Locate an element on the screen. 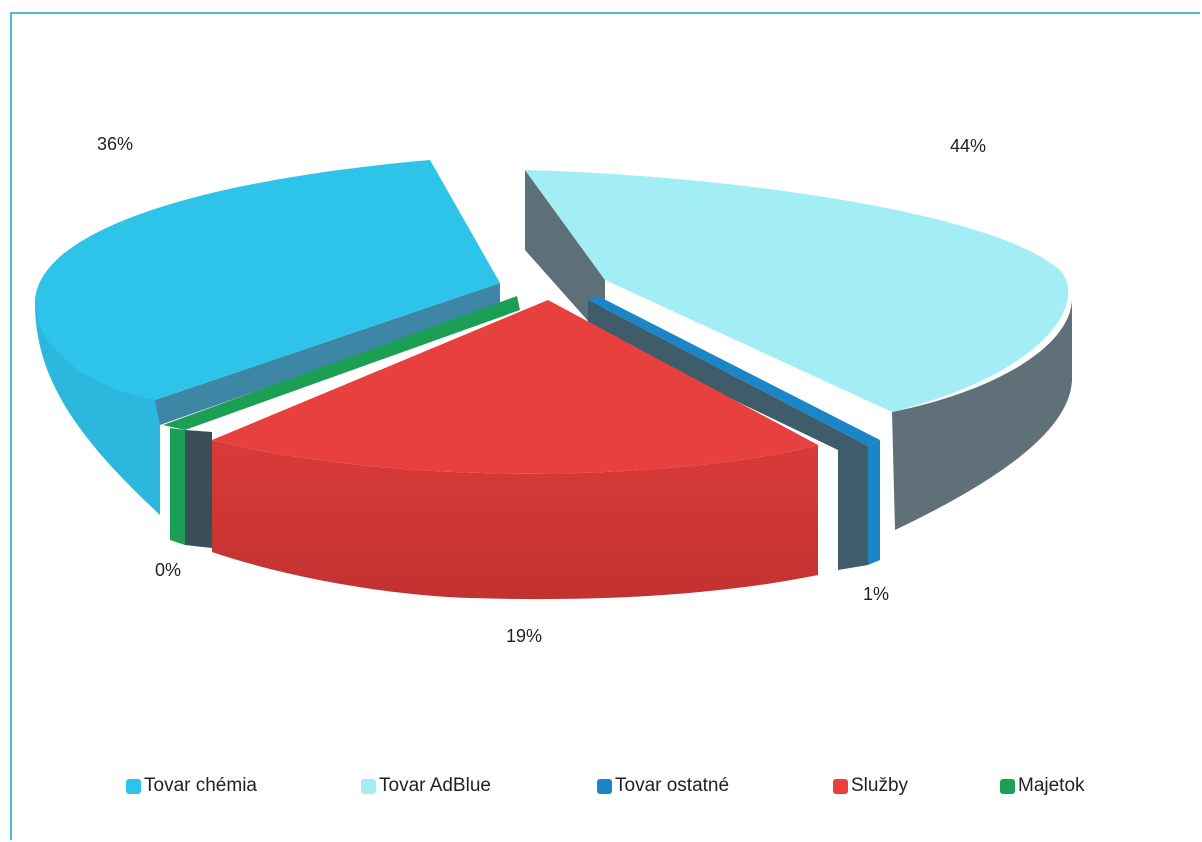 The height and width of the screenshot is (842, 1202). legend-item-tovar-adblue: Tovar AdBlue is located at coordinates (426, 786).